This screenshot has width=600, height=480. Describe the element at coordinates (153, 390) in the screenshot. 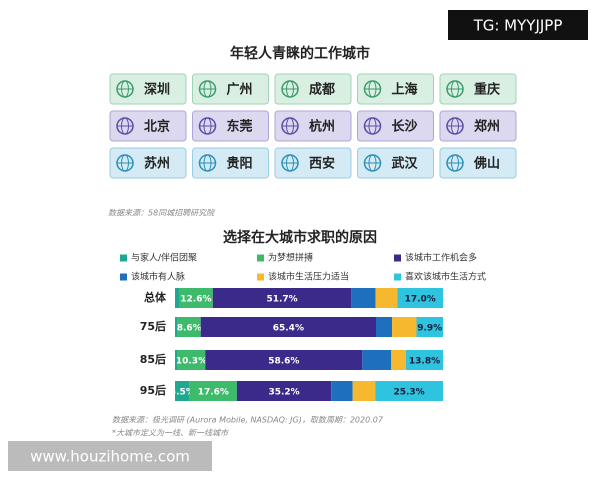

I see `category-label: 95后` at that location.